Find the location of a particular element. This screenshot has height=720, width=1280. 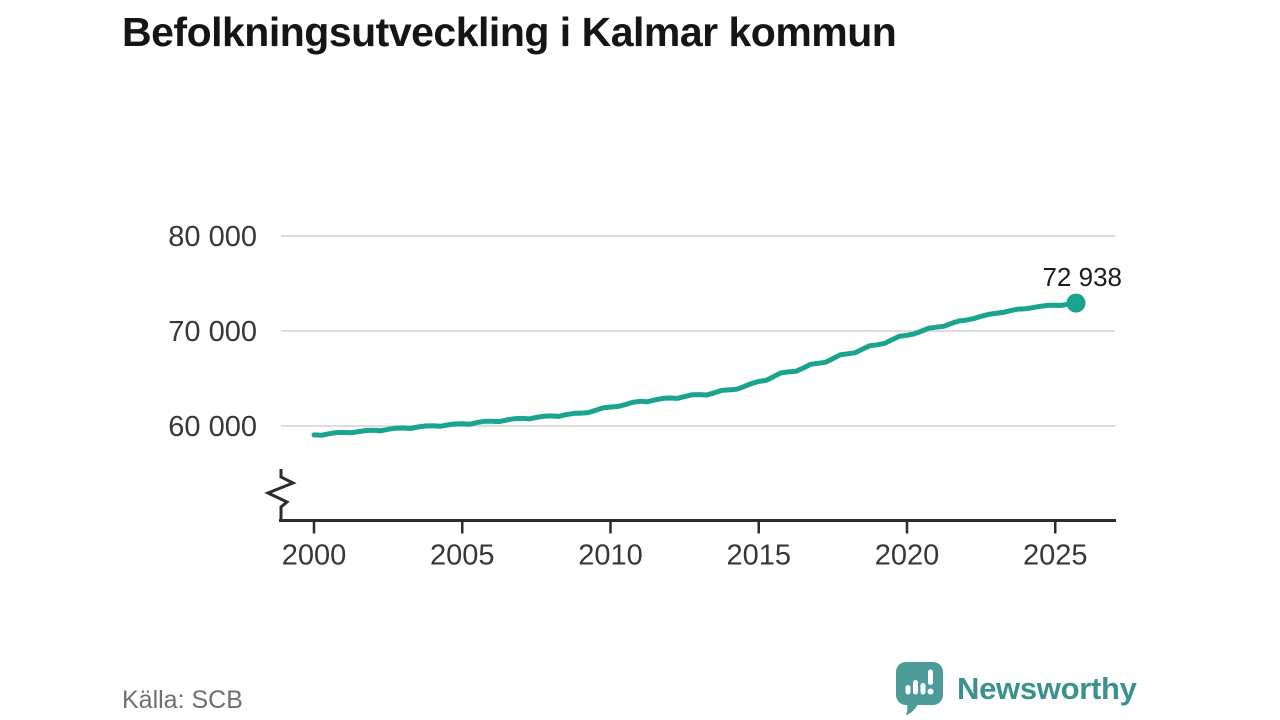

x-axis-label: 2015 is located at coordinates (758, 556).